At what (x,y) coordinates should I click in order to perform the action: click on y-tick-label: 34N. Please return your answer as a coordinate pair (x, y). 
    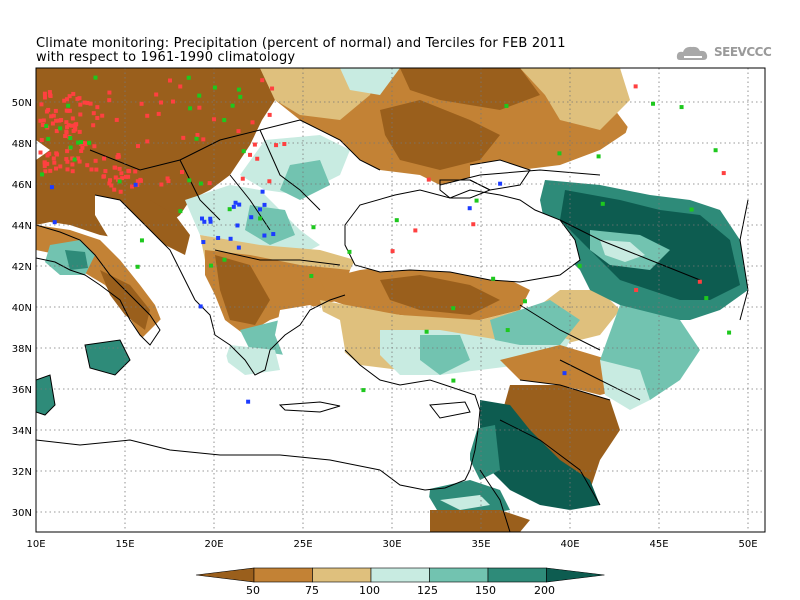
    Looking at the image, I should click on (22, 431).